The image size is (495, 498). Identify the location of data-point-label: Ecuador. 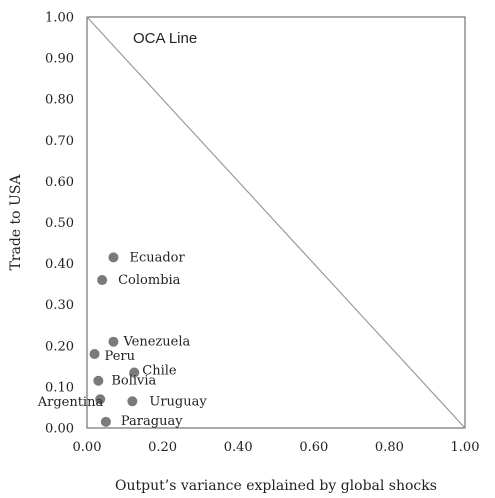
(157, 257).